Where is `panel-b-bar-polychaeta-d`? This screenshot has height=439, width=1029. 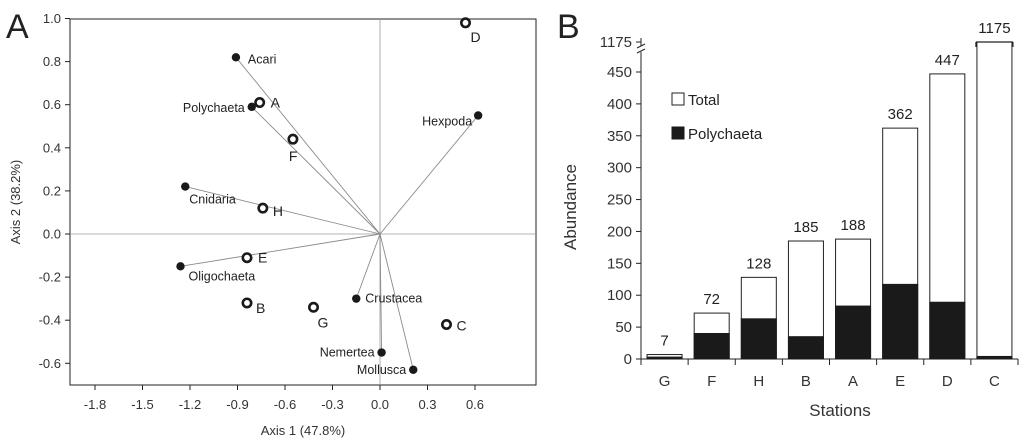 panel-b-bar-polychaeta-d is located at coordinates (947, 330).